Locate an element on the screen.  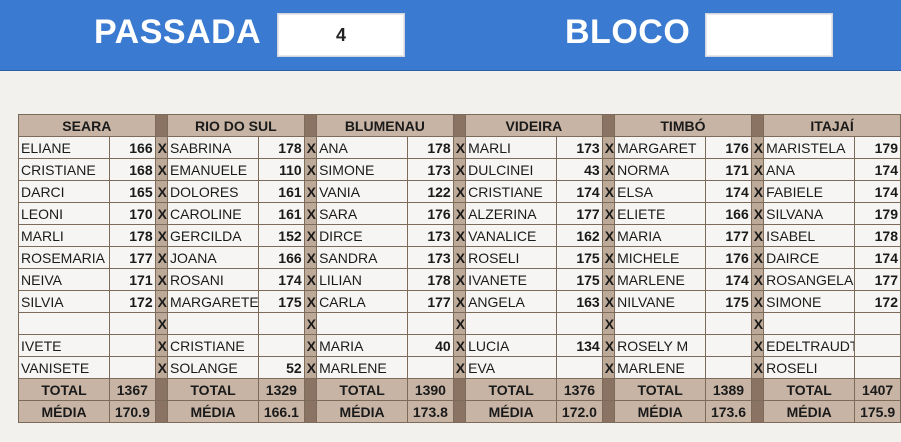
player-name-cell: SOLANGE is located at coordinates (213, 367).